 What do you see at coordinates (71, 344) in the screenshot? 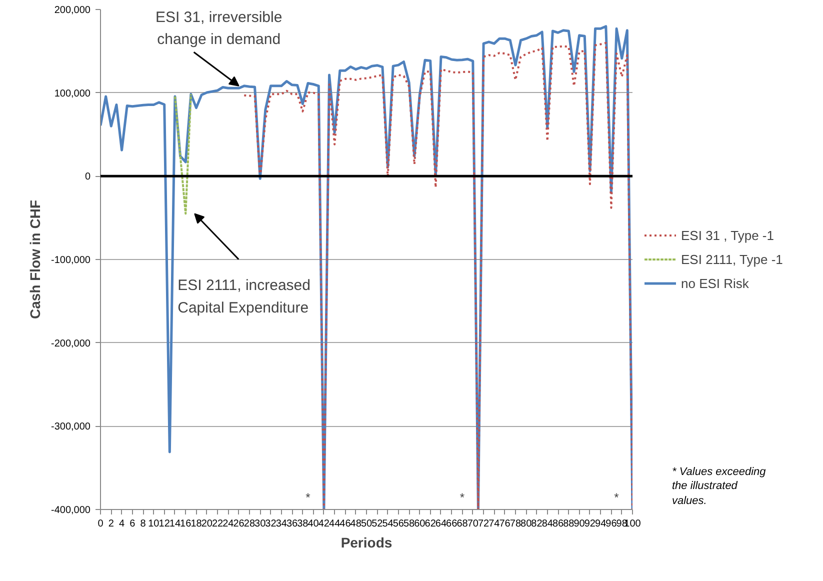
I see `y-tick-label: -200,000` at bounding box center [71, 344].